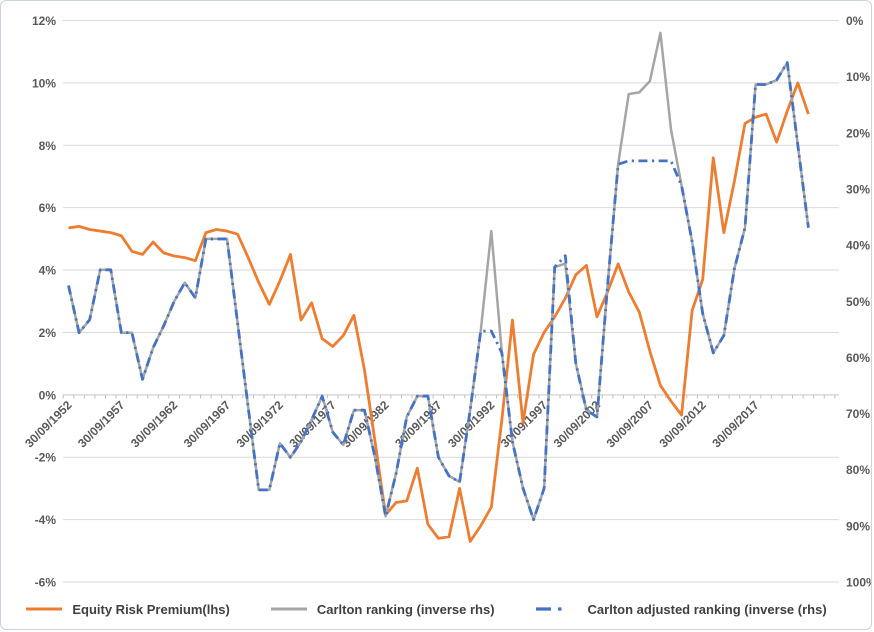  Describe the element at coordinates (858, 133) in the screenshot. I see `right-axis-tick-label: 20%` at that location.